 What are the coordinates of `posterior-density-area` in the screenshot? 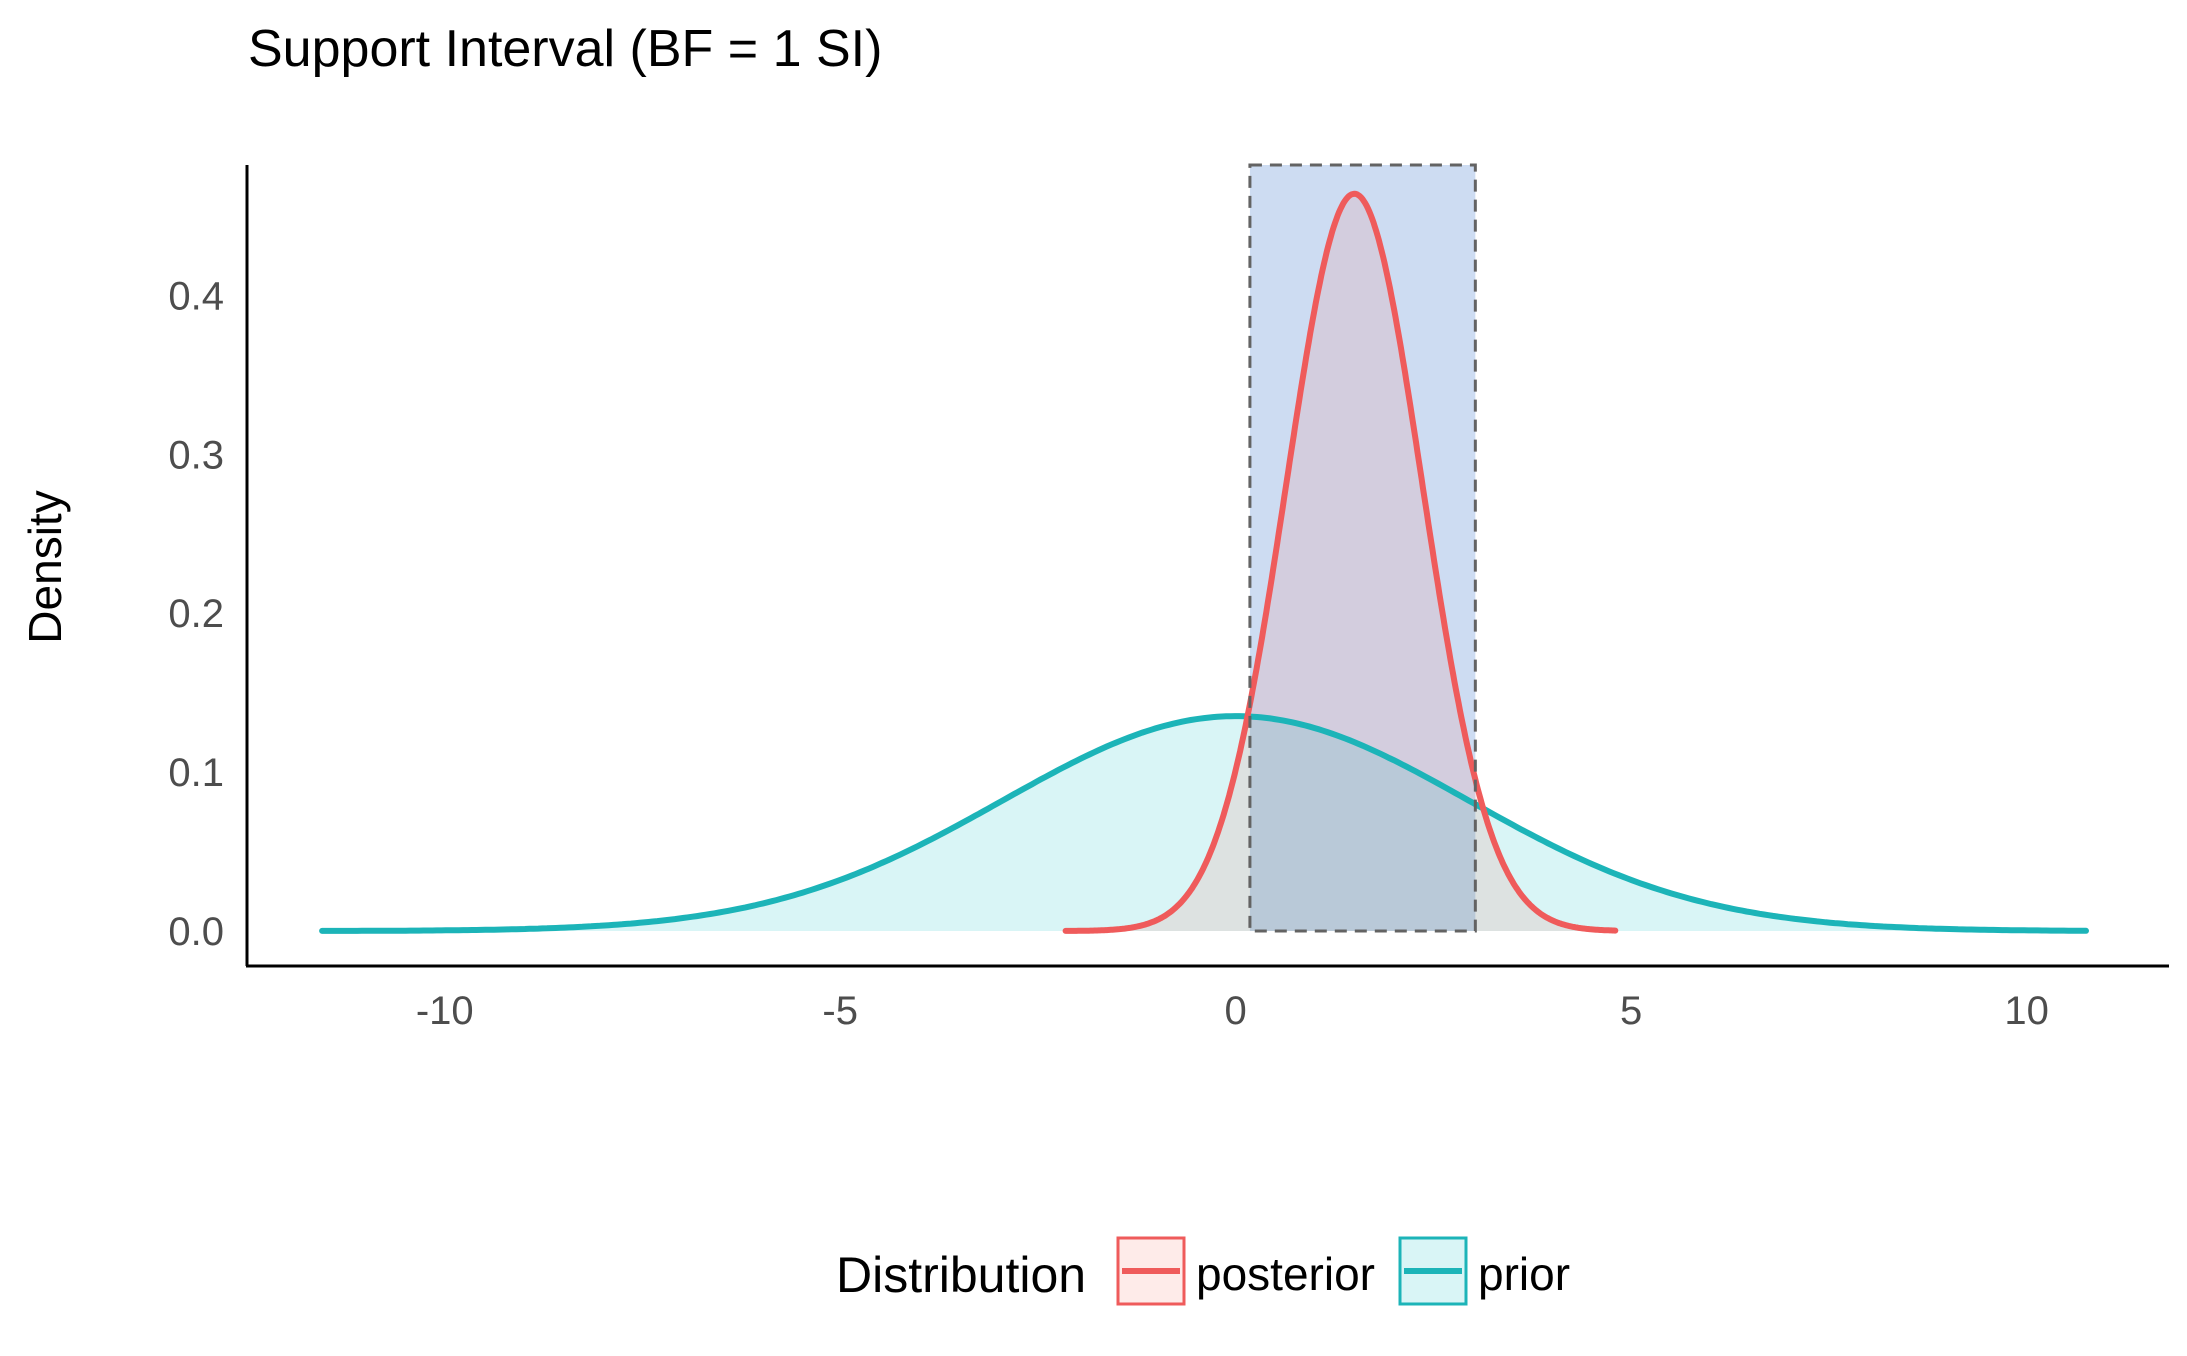 It's located at (1340, 562).